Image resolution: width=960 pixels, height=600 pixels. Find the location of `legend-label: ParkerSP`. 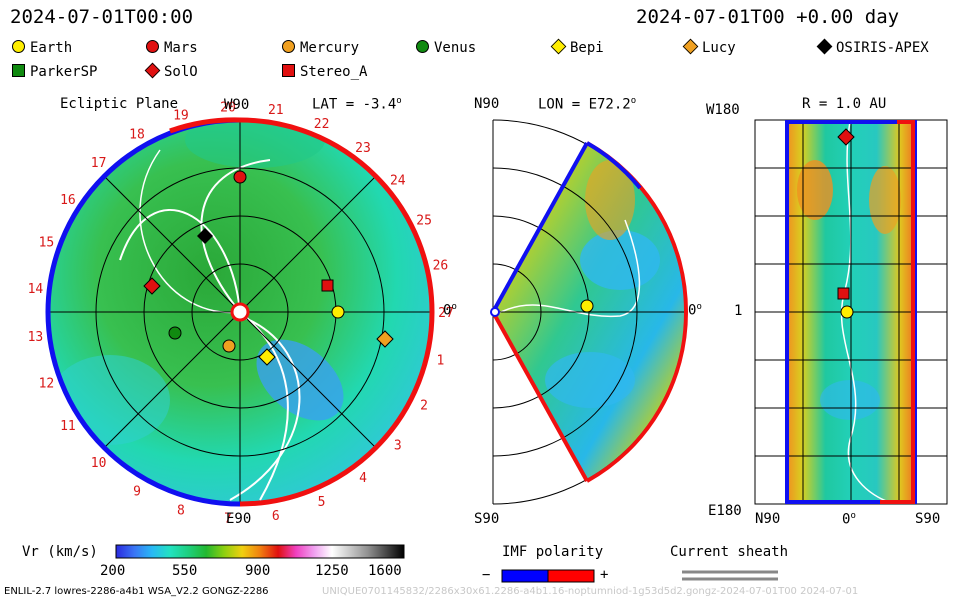

legend-label: ParkerSP is located at coordinates (64, 72).